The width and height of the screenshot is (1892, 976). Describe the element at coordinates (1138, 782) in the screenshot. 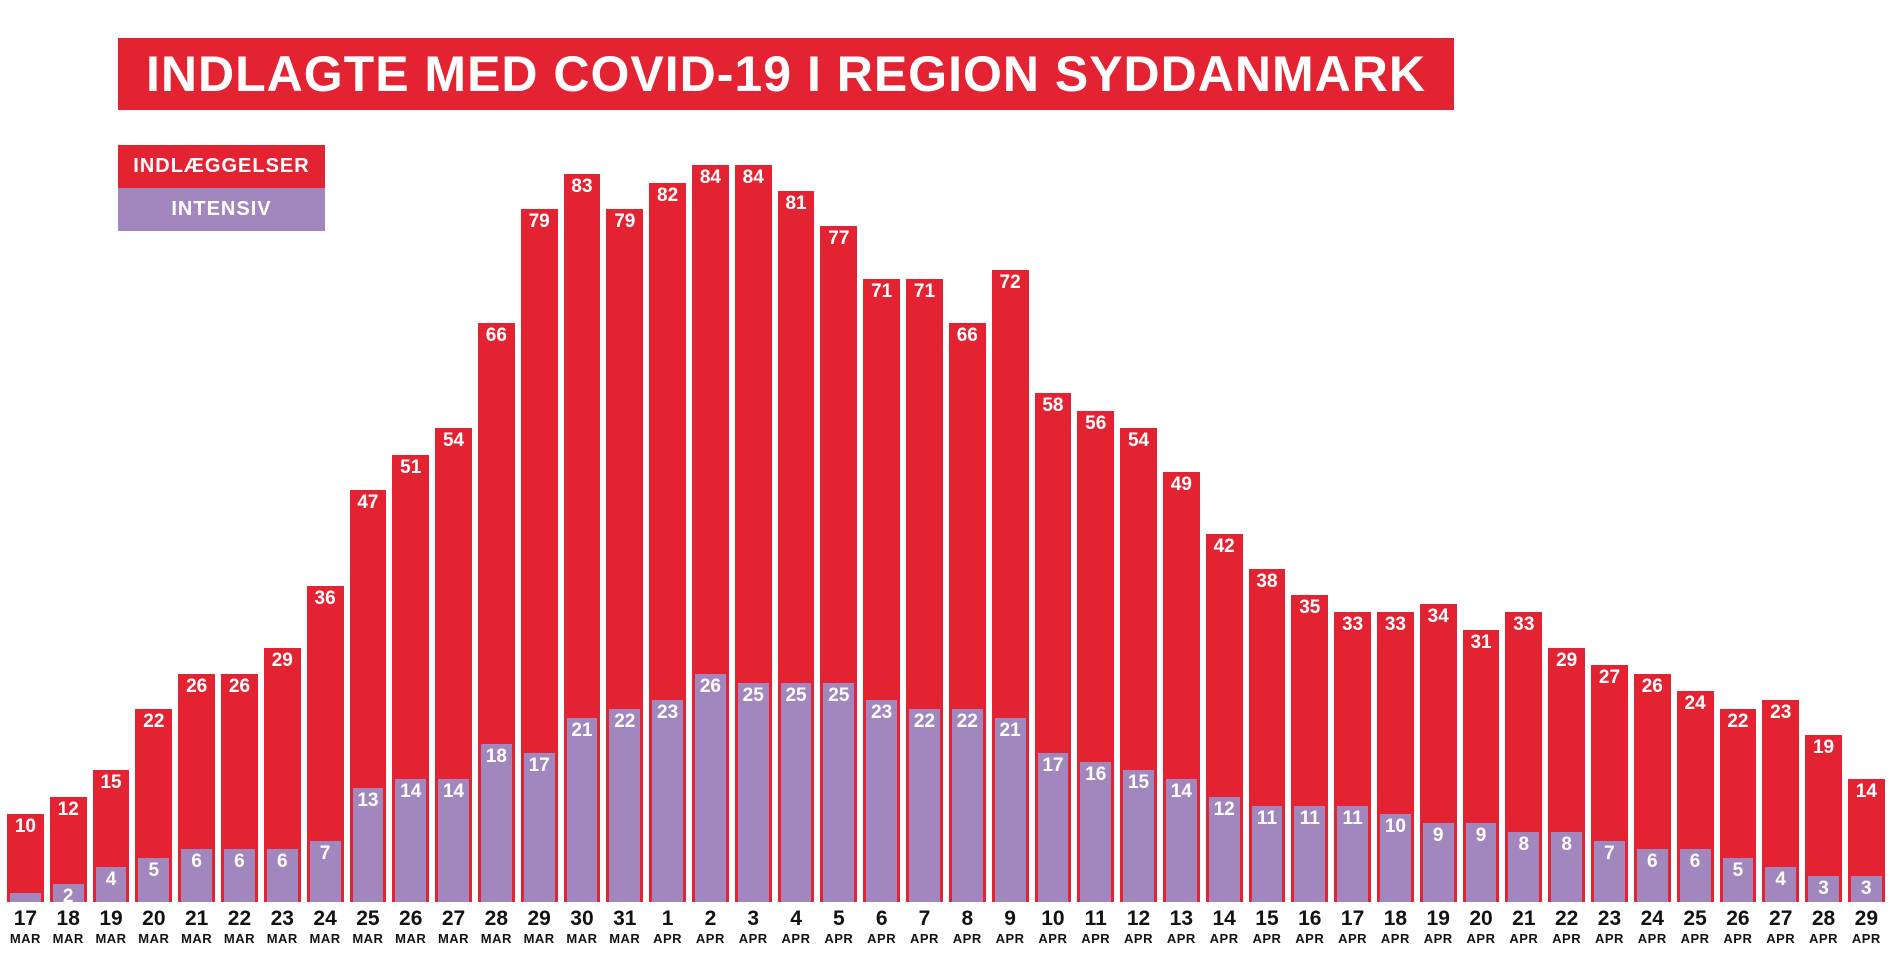

I see `intensive-value-label: 15` at that location.